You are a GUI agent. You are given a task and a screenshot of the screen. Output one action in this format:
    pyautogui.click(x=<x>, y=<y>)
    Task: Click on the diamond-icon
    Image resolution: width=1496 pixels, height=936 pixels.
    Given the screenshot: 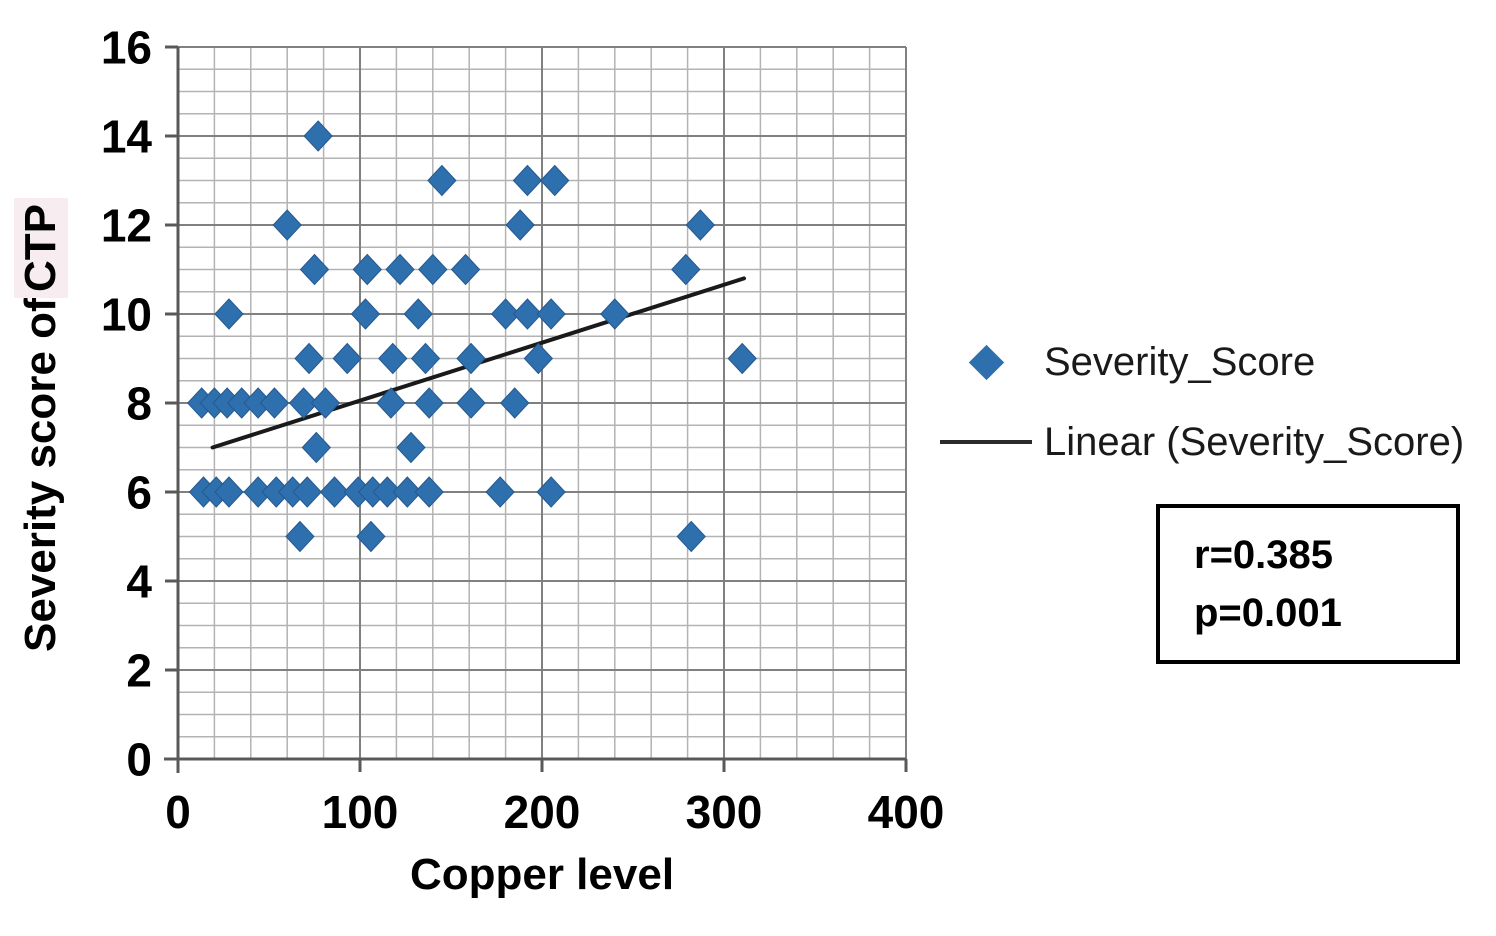 What is the action you would take?
    pyautogui.click(x=986, y=362)
    